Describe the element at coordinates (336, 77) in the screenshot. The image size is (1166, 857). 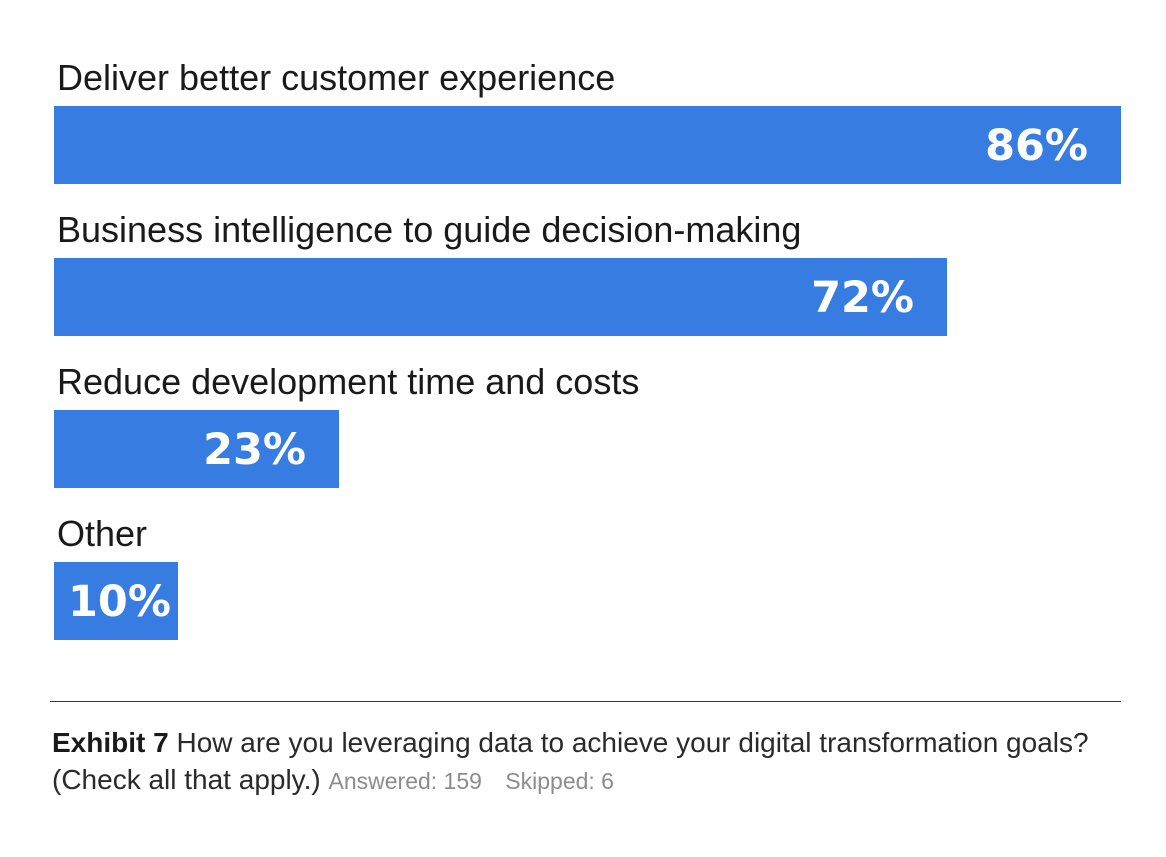
I see `category-label: Deliver better customer experience` at that location.